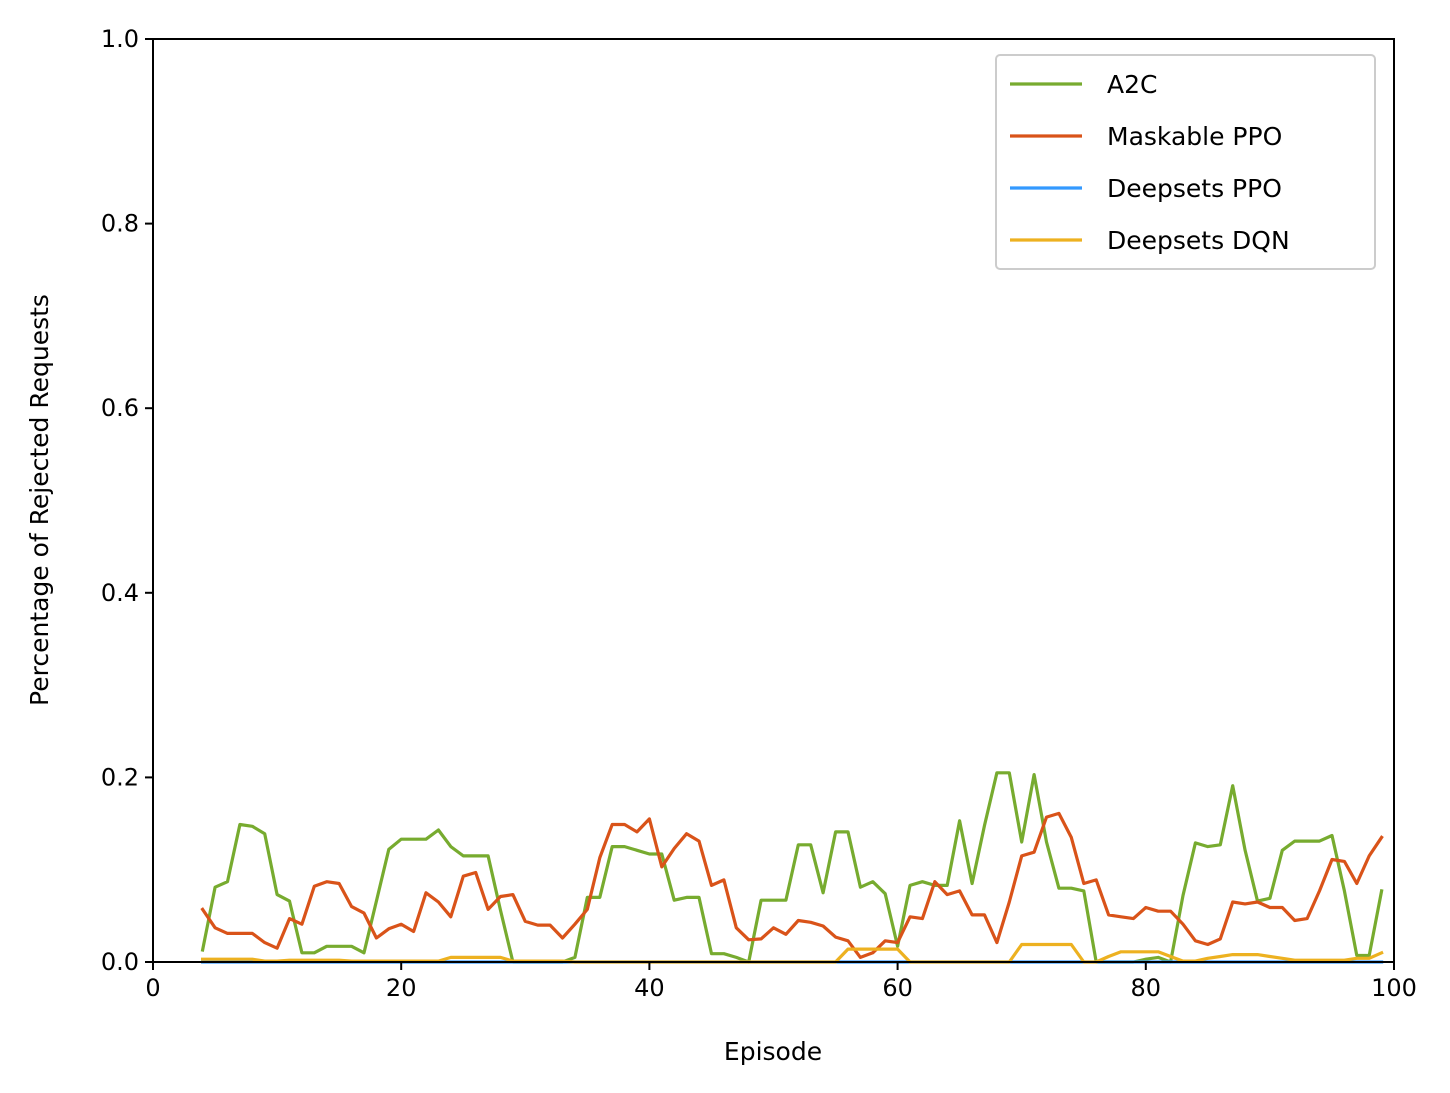 This screenshot has height=1093, width=1450. What do you see at coordinates (152, 988) in the screenshot?
I see `x-tick-label: 0` at bounding box center [152, 988].